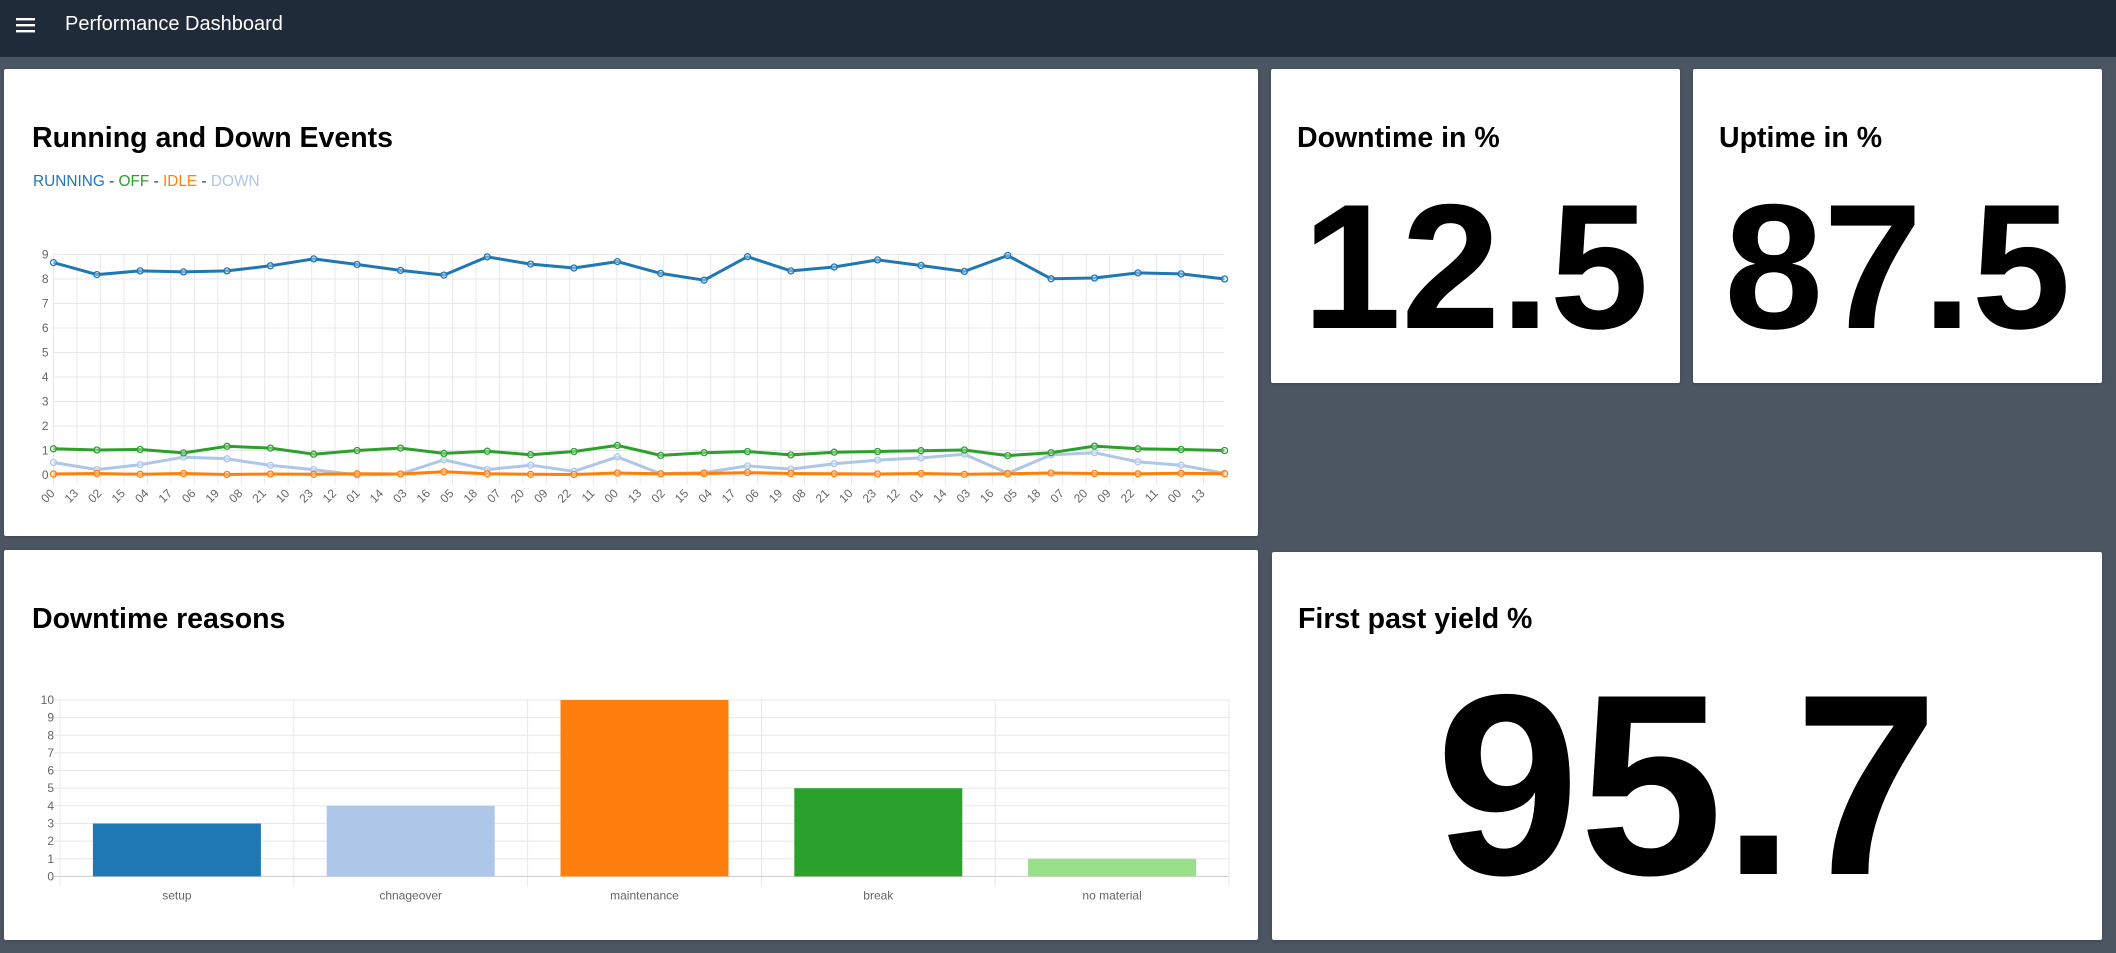 This screenshot has width=2116, height=953. What do you see at coordinates (878, 895) in the screenshot?
I see `svg-text: break` at bounding box center [878, 895].